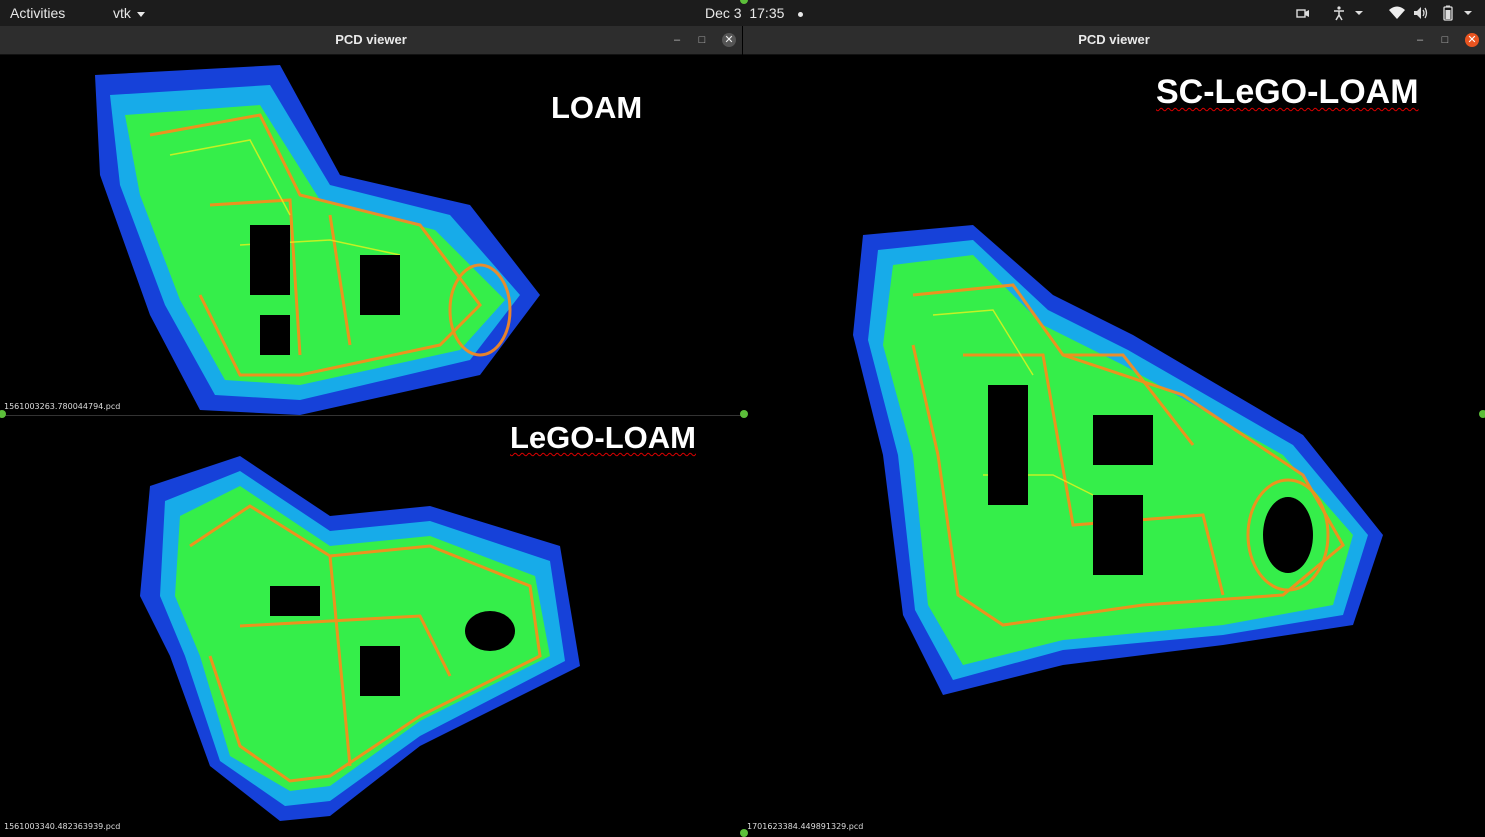  Describe the element at coordinates (38, 13) in the screenshot. I see `activities-button: Activities` at that location.